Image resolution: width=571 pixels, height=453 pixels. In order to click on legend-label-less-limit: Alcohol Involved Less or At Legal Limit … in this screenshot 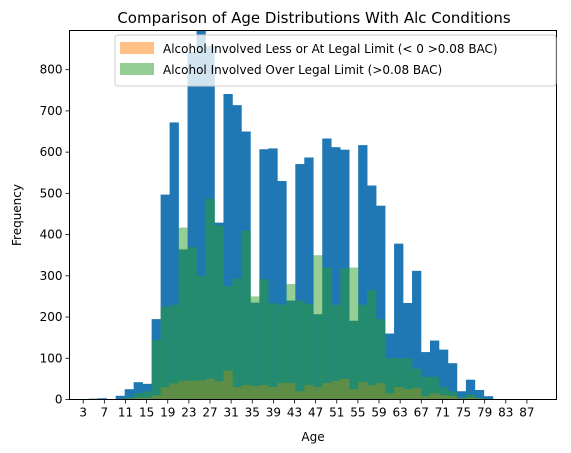, I will do `click(330, 49)`.